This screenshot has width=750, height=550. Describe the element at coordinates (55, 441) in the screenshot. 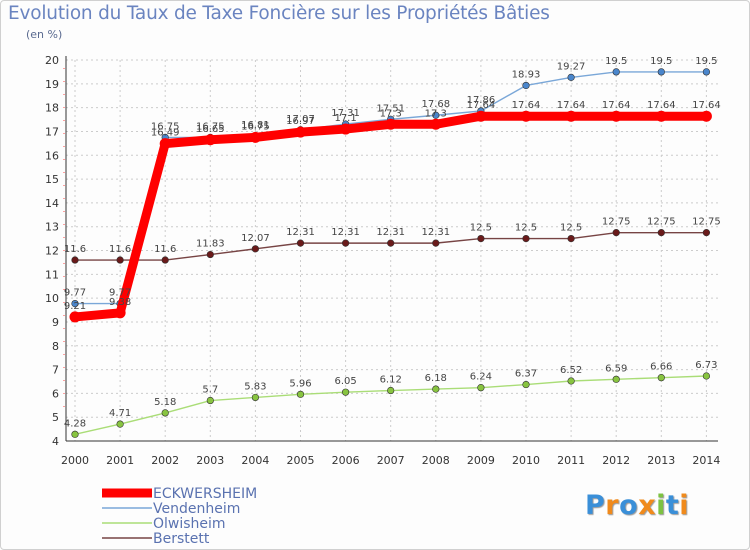

I see `y-tick-label: 4` at that location.